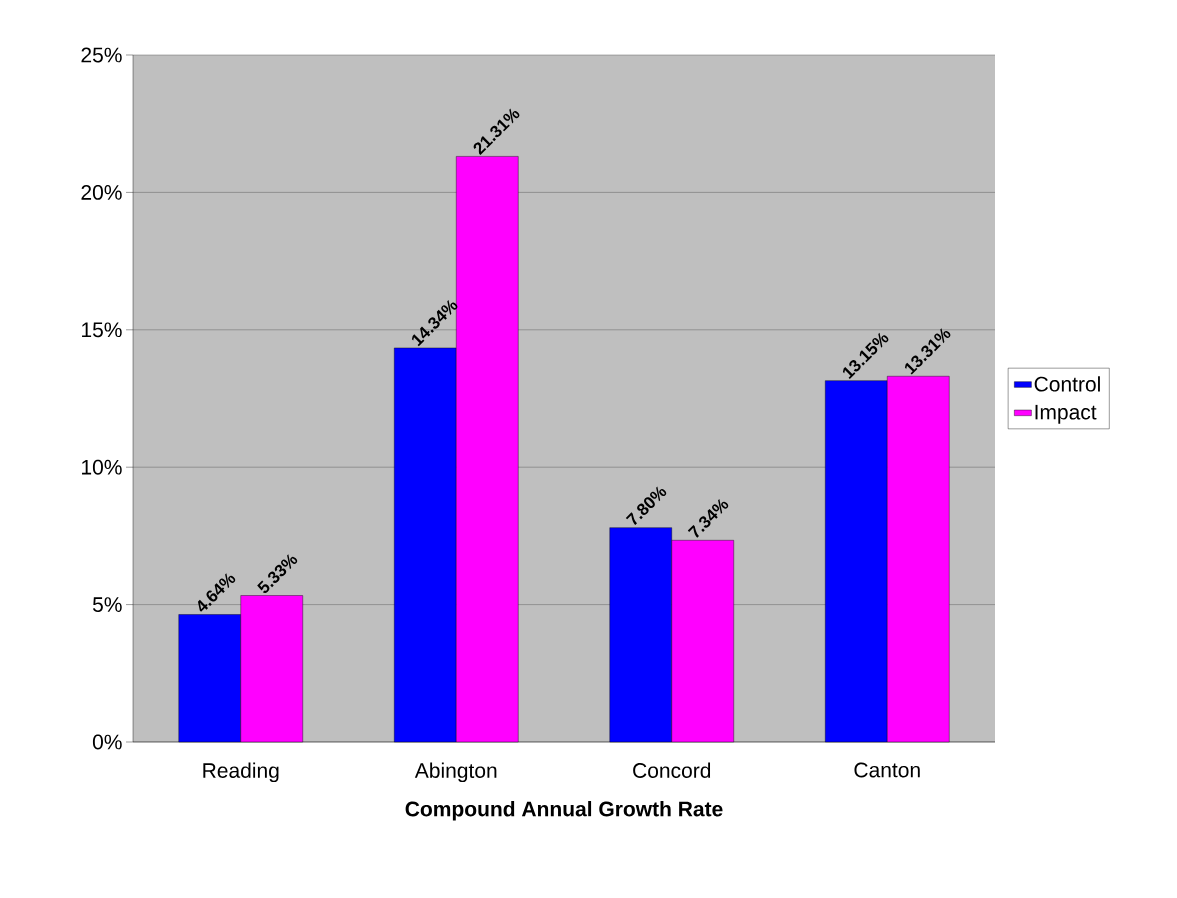 The image size is (1177, 898). What do you see at coordinates (101, 192) in the screenshot?
I see `y-tick-label: 20%` at bounding box center [101, 192].